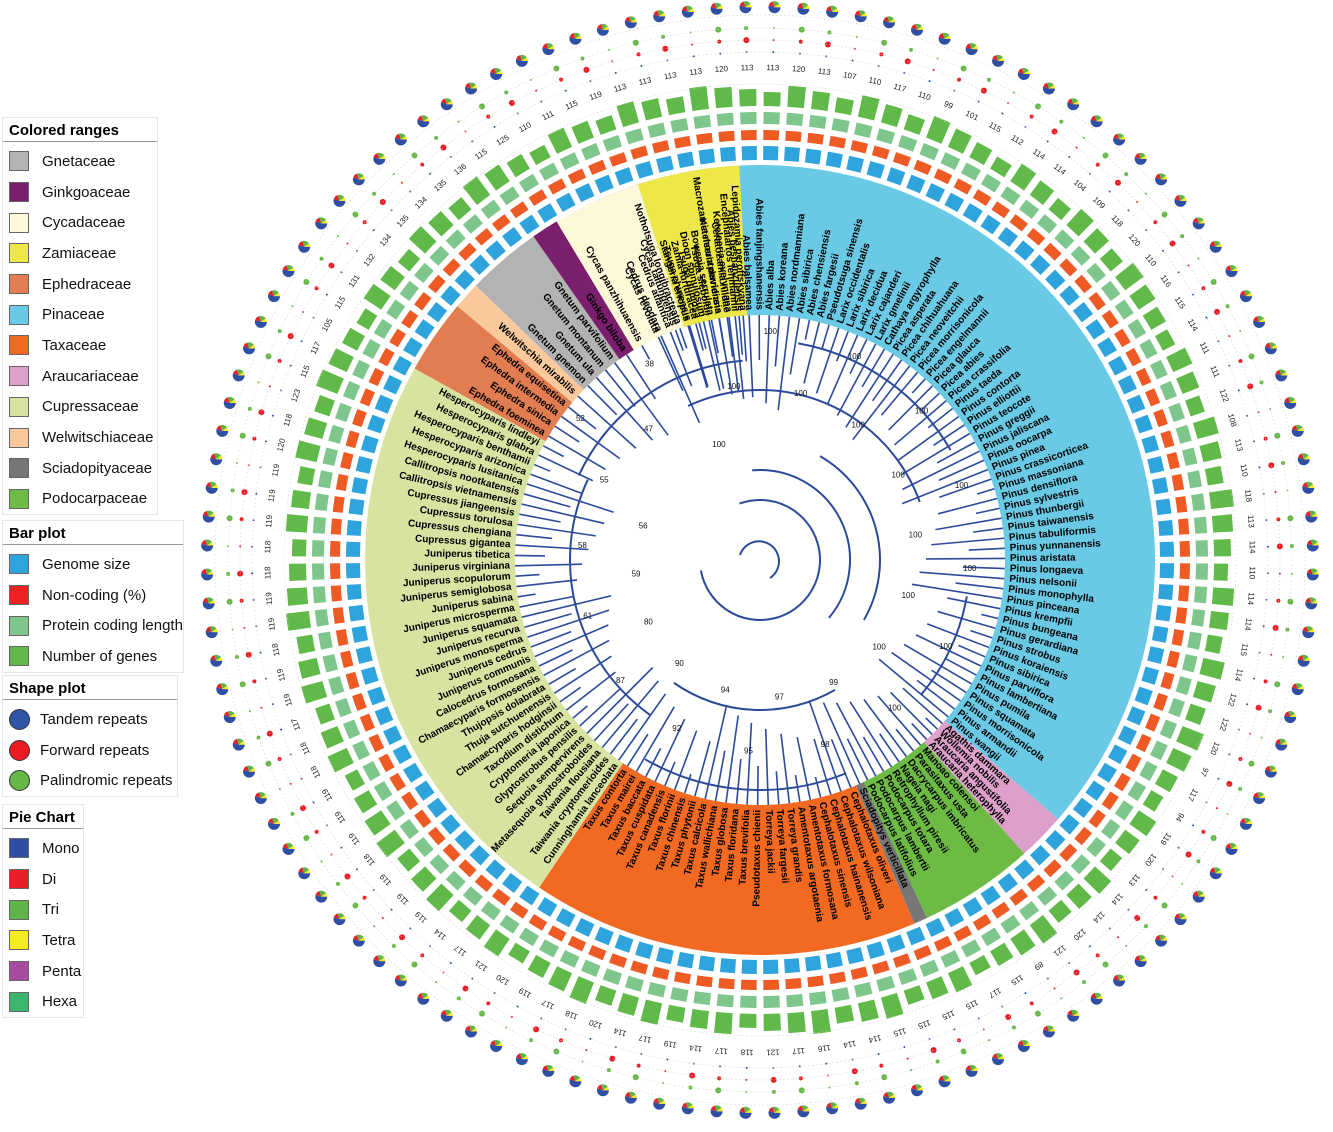 The height and width of the screenshot is (1132, 1333). I want to click on ring-number: 110, so click(925, 95).